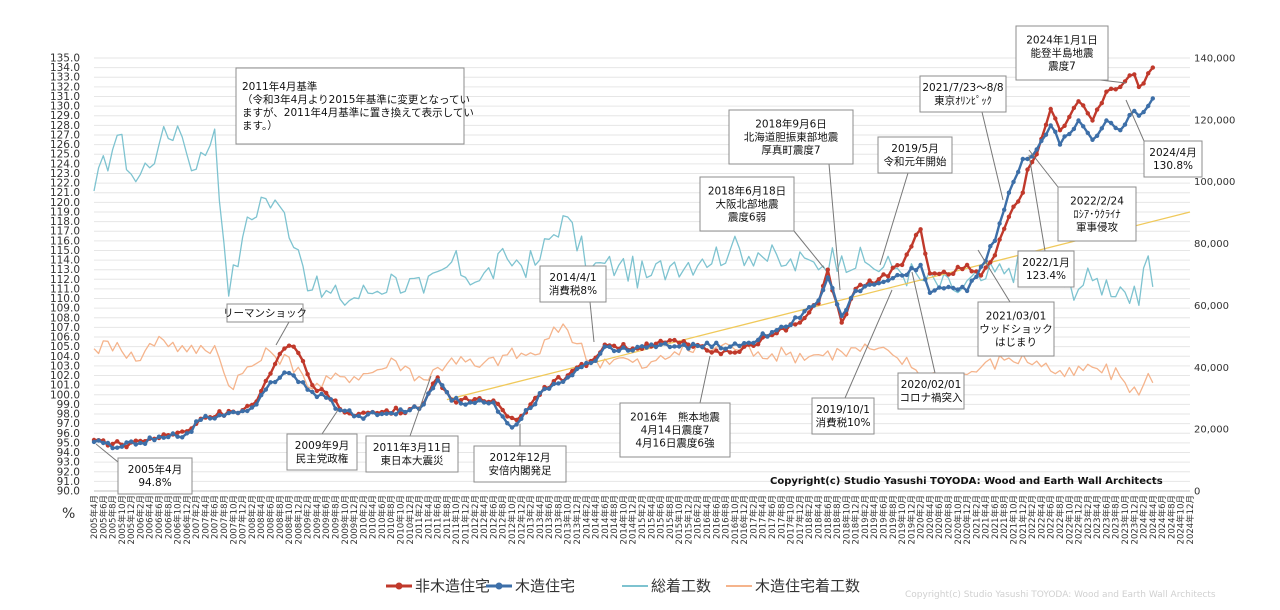 The width and height of the screenshot is (1280, 610). I want to click on x-tick-label: 2009年10月, so click(345, 519).